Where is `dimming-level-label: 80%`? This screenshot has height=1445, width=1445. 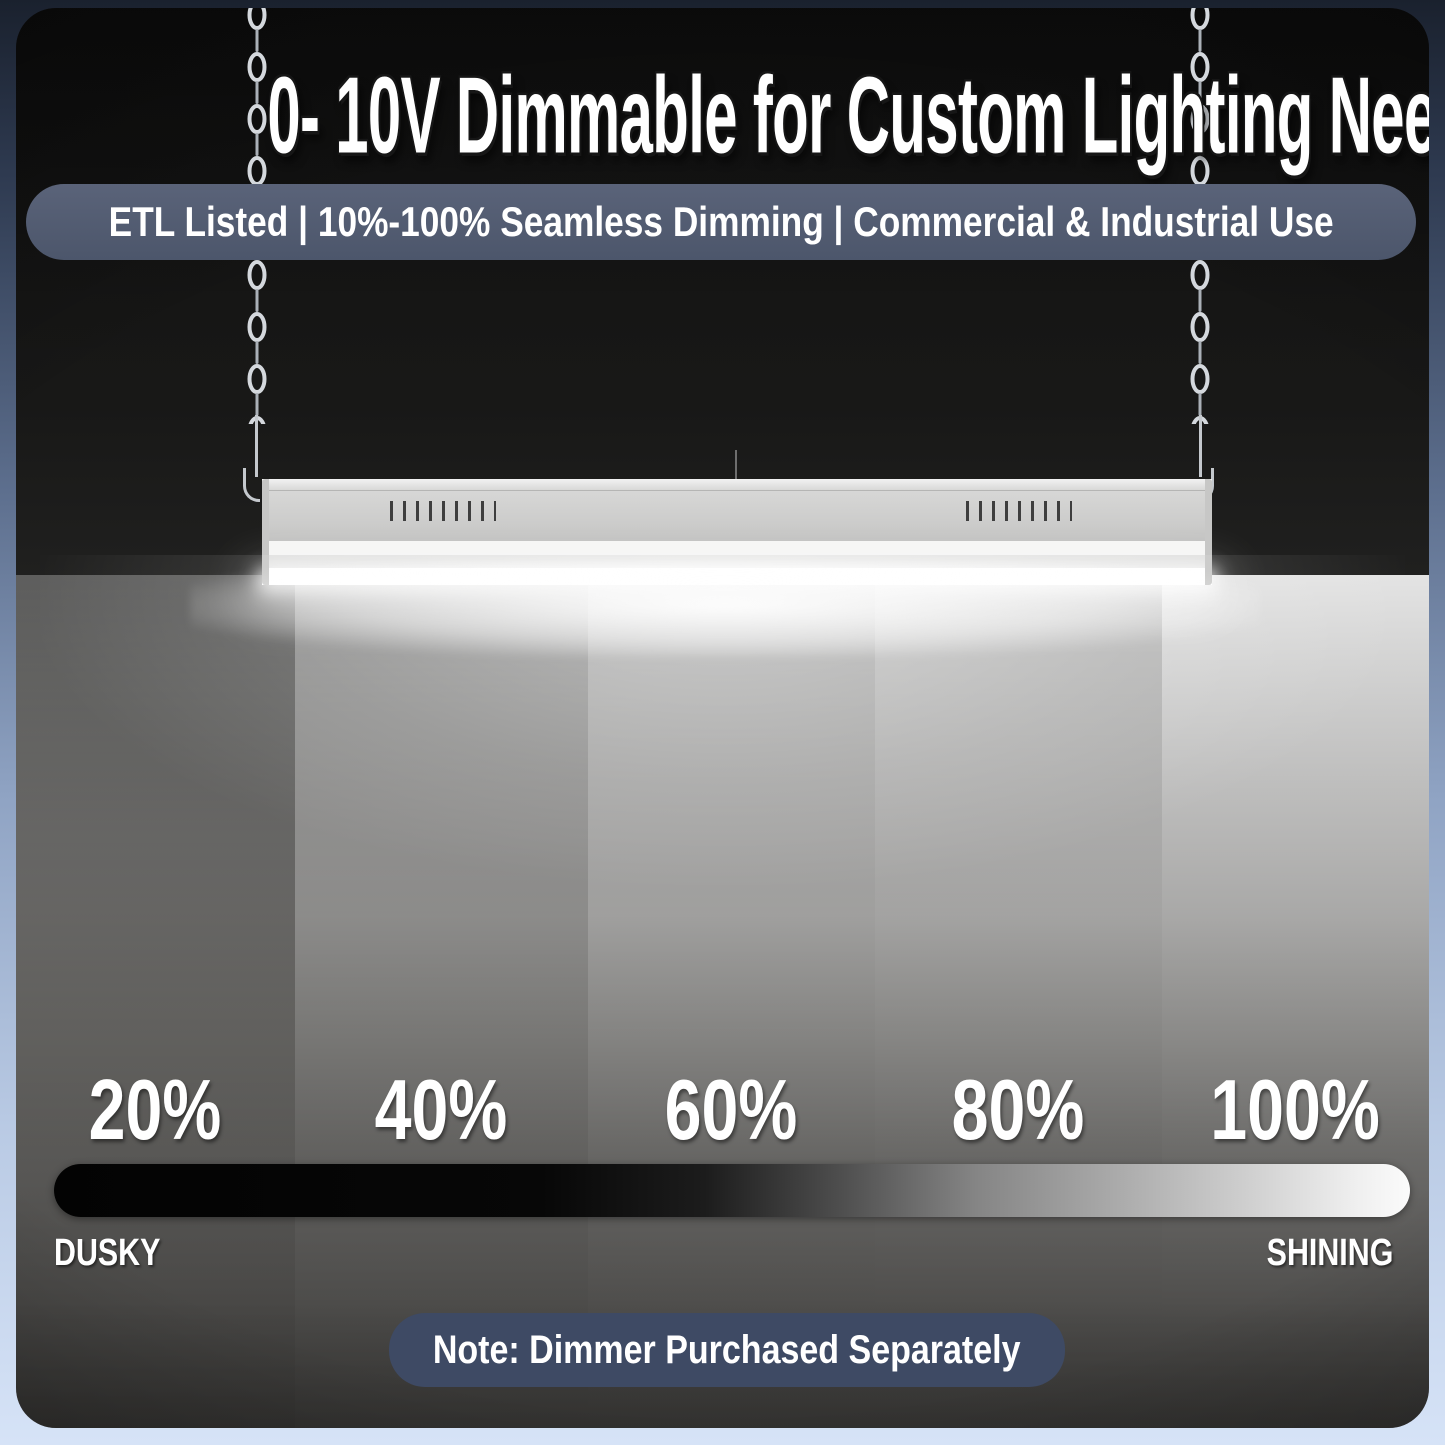
dimming-level-label: 80% is located at coordinates (1018, 1110).